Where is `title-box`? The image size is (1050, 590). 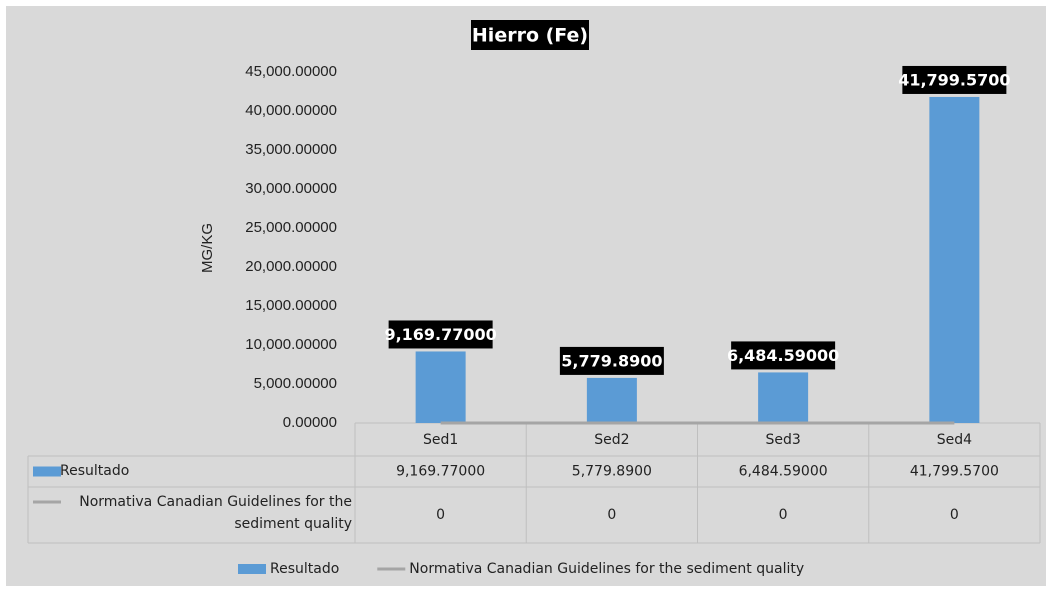 title-box is located at coordinates (530, 35).